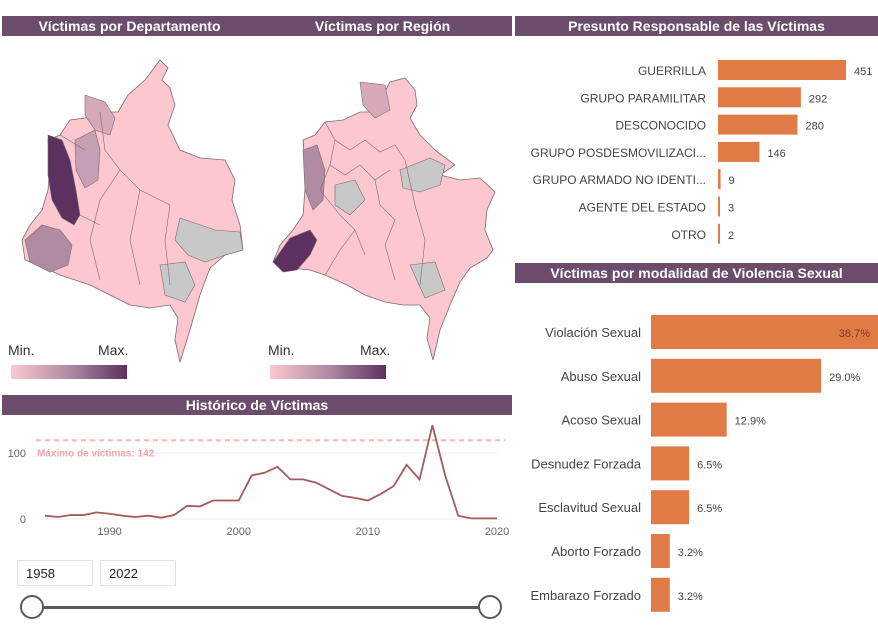  What do you see at coordinates (776, 154) in the screenshot?
I see `responsable-value-label: 146` at bounding box center [776, 154].